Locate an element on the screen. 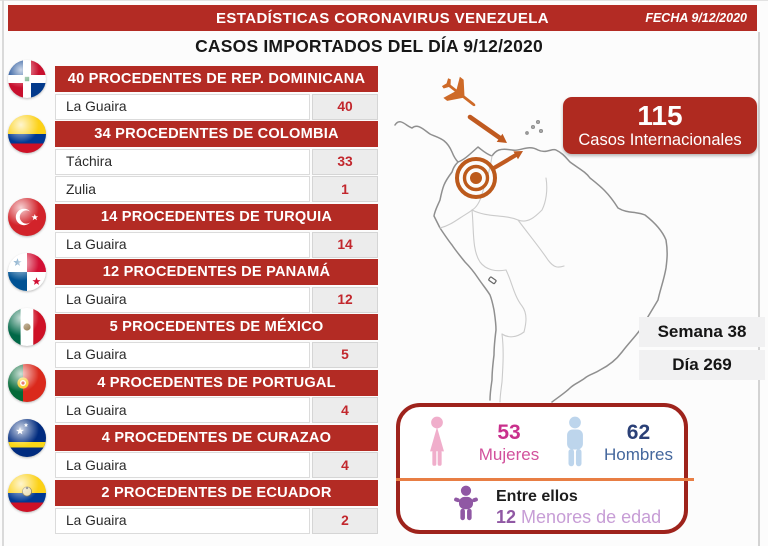  demographics-box: 53 Mujeres 62 Hombres is located at coordinates (545, 468).